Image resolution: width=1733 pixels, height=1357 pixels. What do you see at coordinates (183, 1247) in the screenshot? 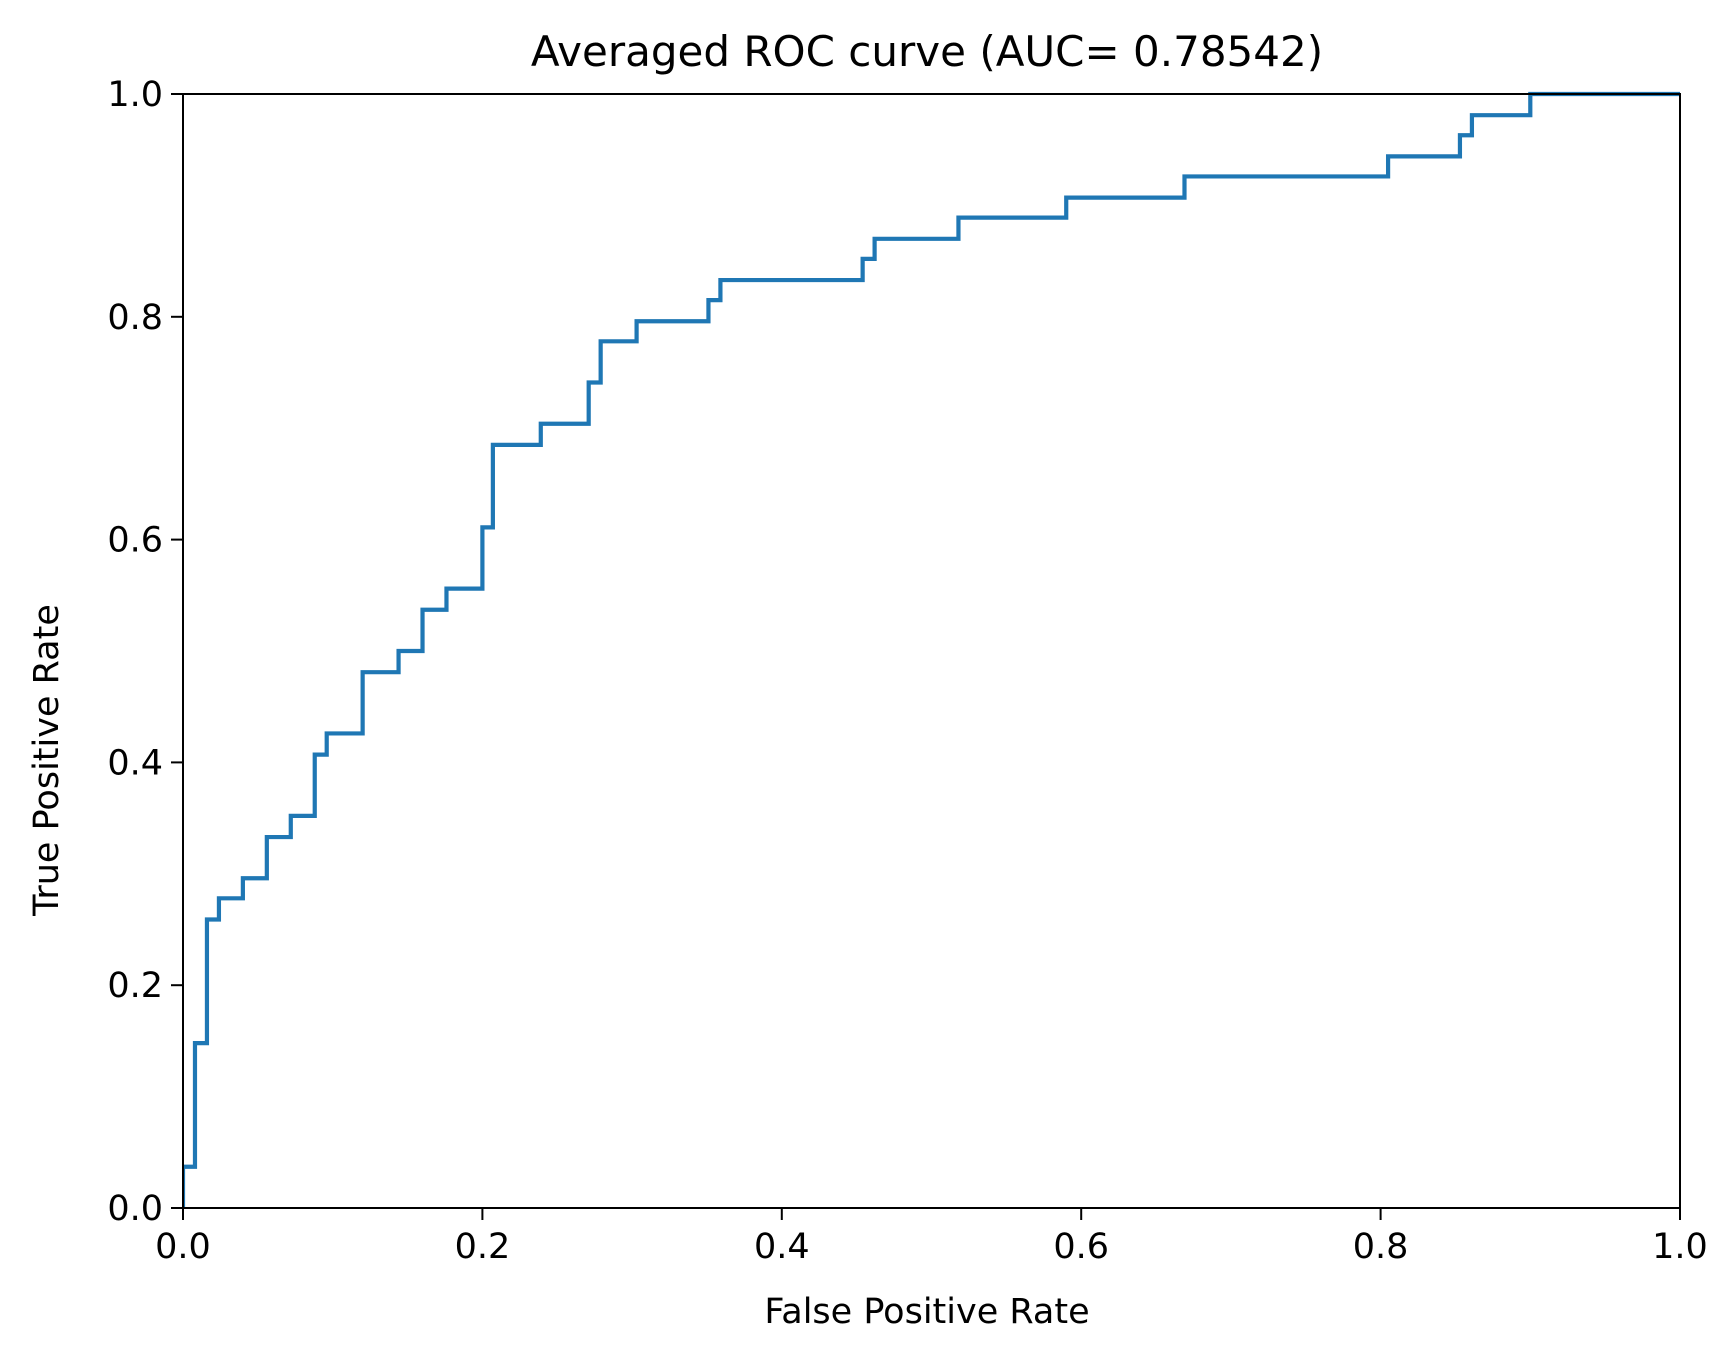
I see `x-tick-label: 0.0` at bounding box center [183, 1247].